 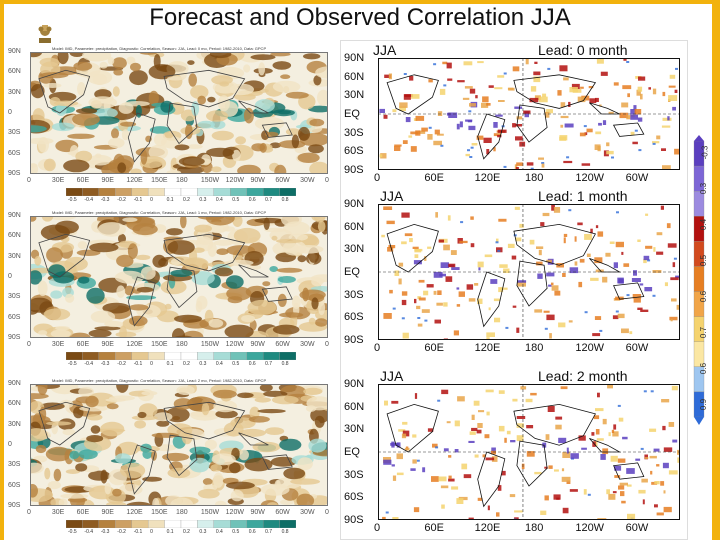 I want to click on left-colorbar, so click(x=181, y=356).